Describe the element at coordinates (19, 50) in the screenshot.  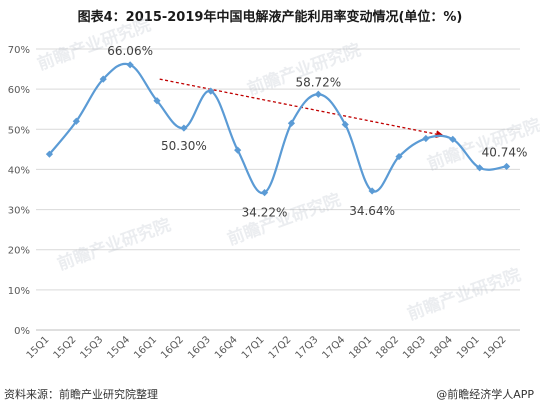
I see `y-tick-label: 70%` at that location.